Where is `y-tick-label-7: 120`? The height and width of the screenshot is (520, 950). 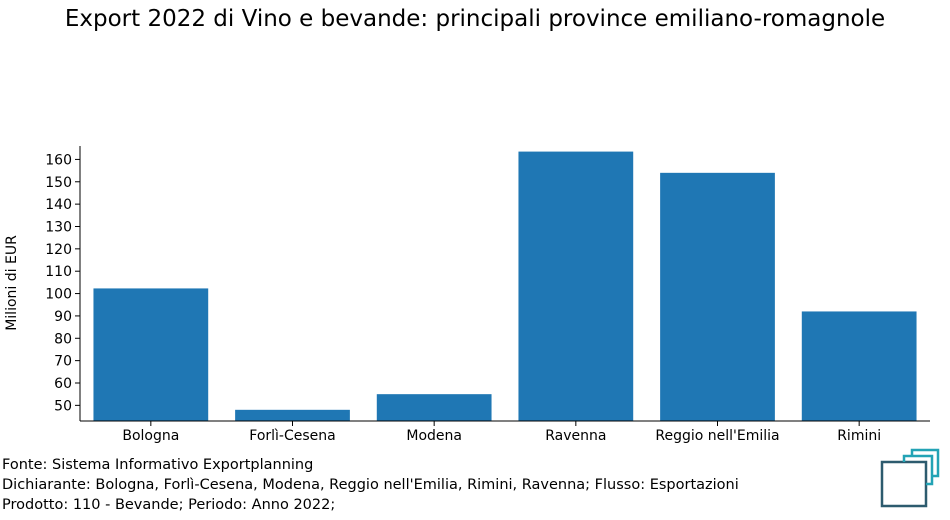 y-tick-label-7: 120 is located at coordinates (58, 250).